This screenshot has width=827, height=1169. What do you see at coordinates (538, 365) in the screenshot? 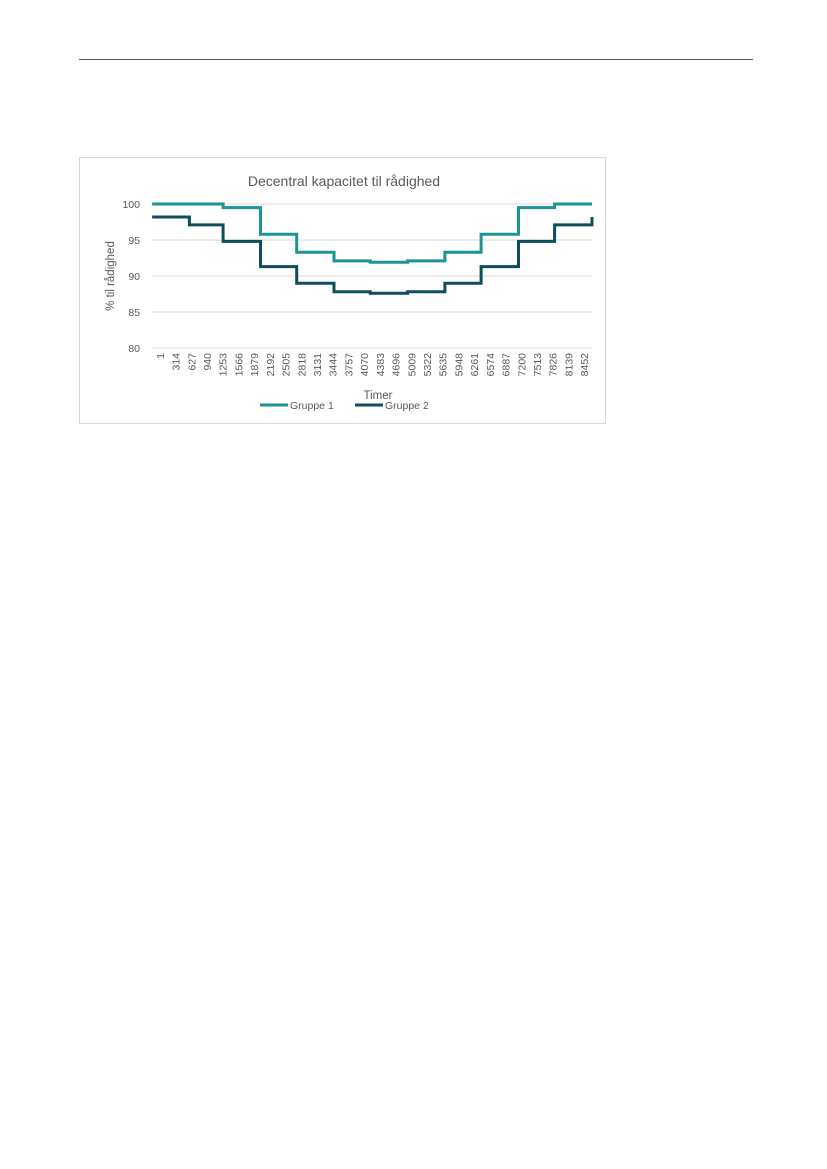
I see `x-tick-label: 7513` at bounding box center [538, 365].